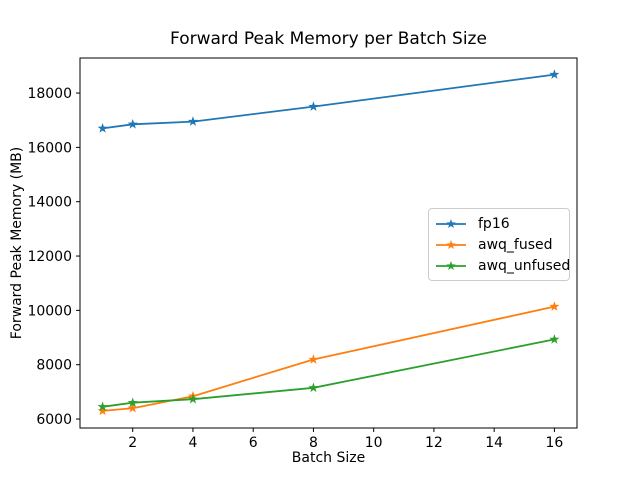 The height and width of the screenshot is (480, 640). I want to click on y-tick-label: 18000, so click(49, 94).